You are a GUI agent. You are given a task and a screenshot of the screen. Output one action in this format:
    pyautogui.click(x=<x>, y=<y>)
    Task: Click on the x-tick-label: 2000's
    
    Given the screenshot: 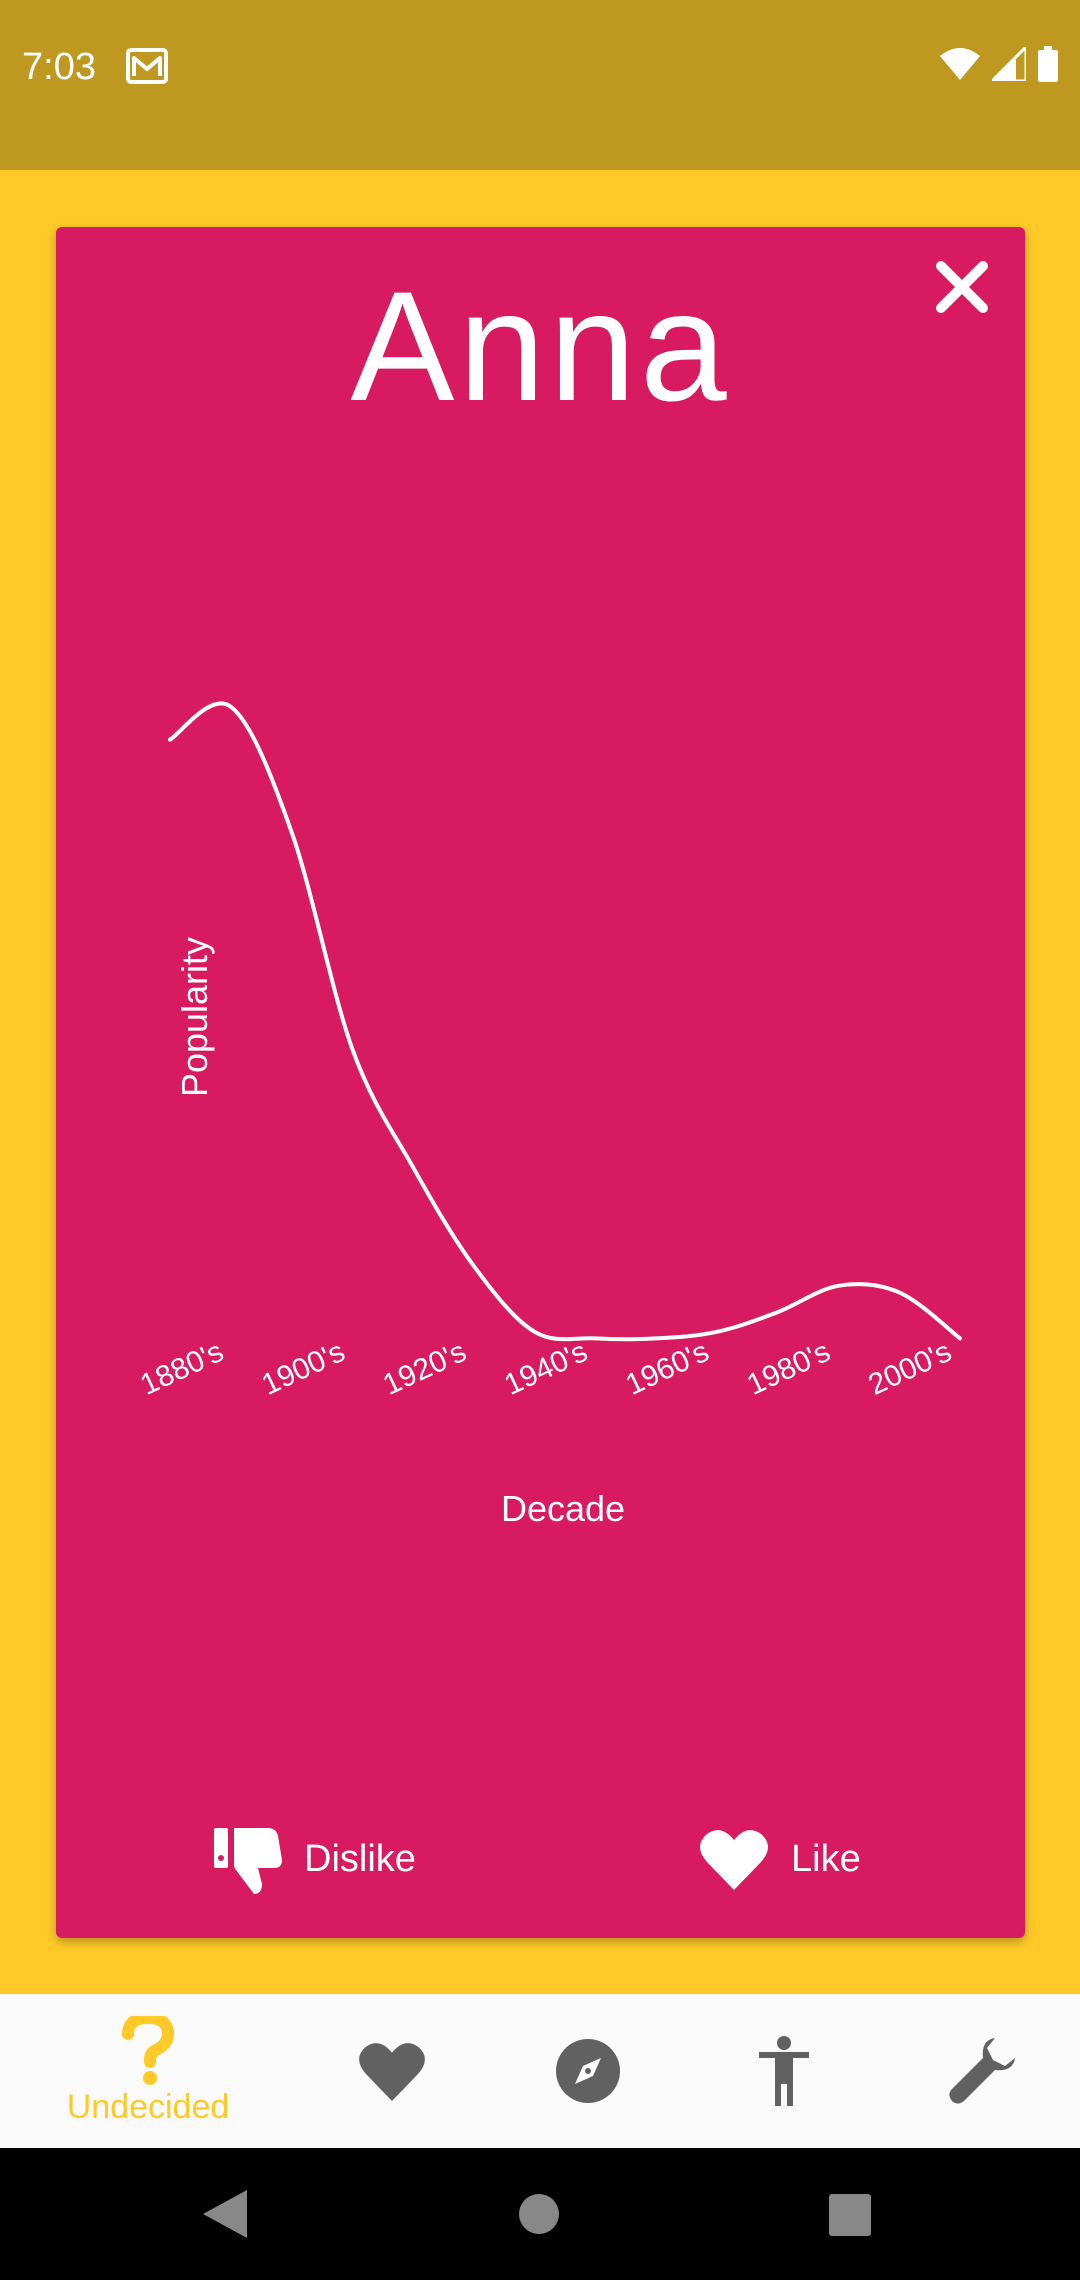 What is the action you would take?
    pyautogui.click(x=909, y=1368)
    